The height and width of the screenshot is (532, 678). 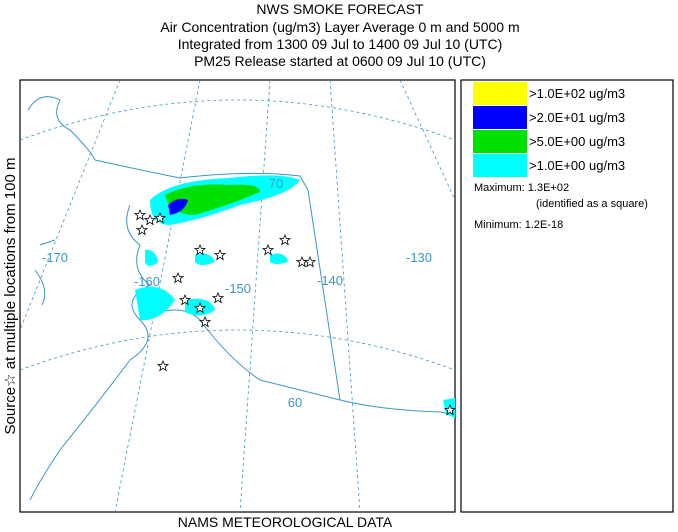 What do you see at coordinates (577, 141) in the screenshot?
I see `legend-label: >5.0E+00 ug/m3` at bounding box center [577, 141].